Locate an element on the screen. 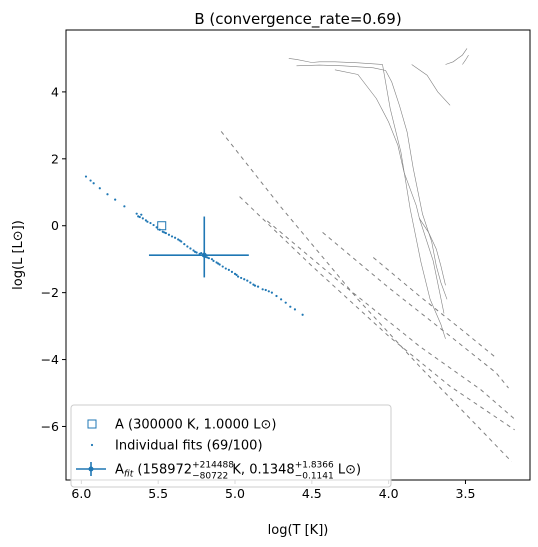 Image resolution: width=538 pixels, height=547 pixels. y-tick-label: −2 is located at coordinates (50, 292).